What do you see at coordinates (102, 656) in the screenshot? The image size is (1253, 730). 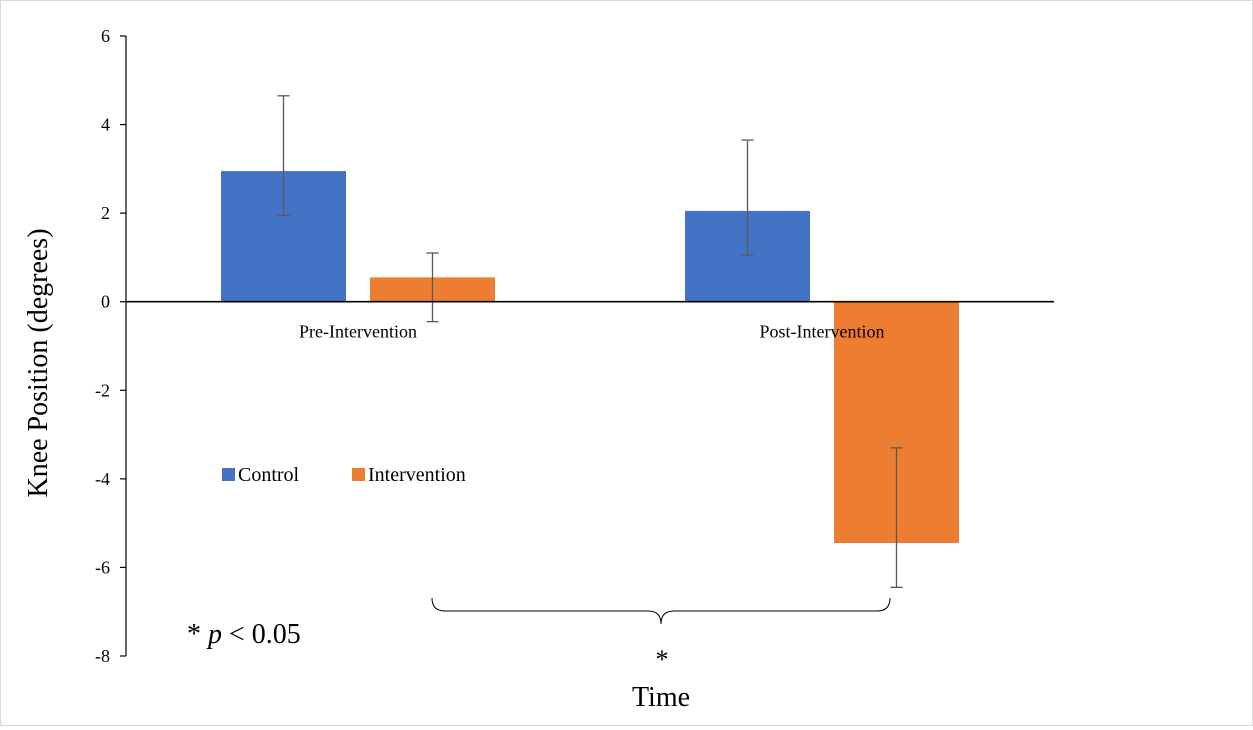 I see `y-tick-label: -8` at bounding box center [102, 656].